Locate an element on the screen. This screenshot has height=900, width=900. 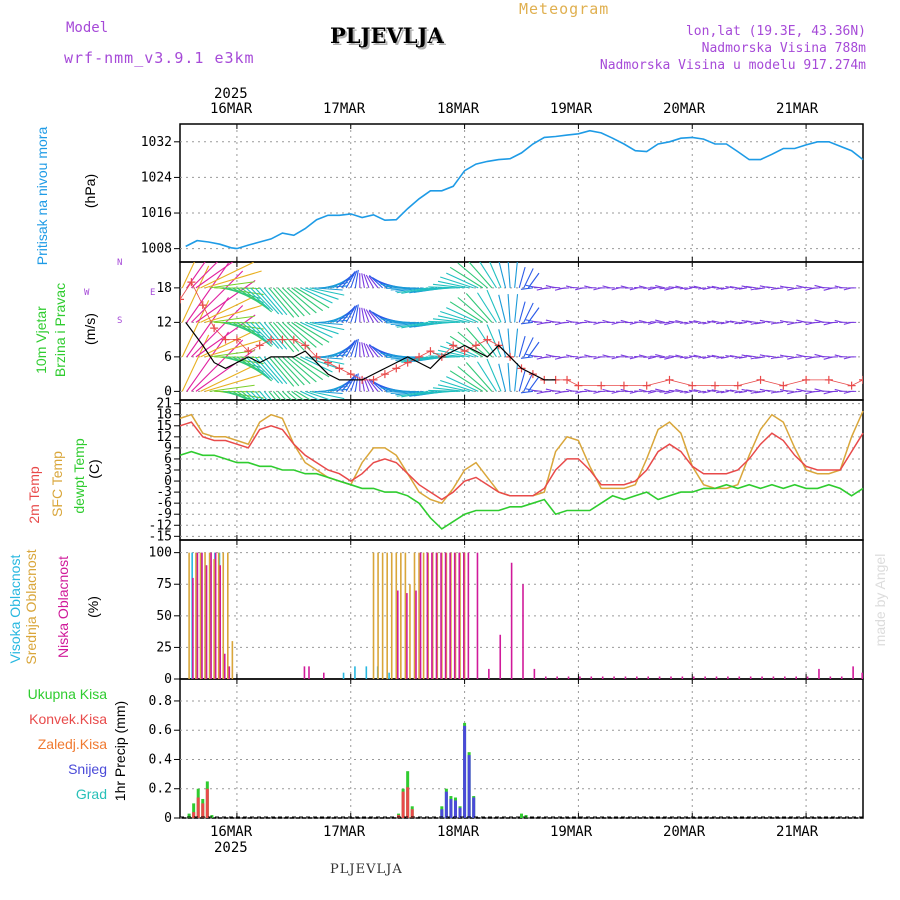
sfc-temp-line is located at coordinates (521, 457).